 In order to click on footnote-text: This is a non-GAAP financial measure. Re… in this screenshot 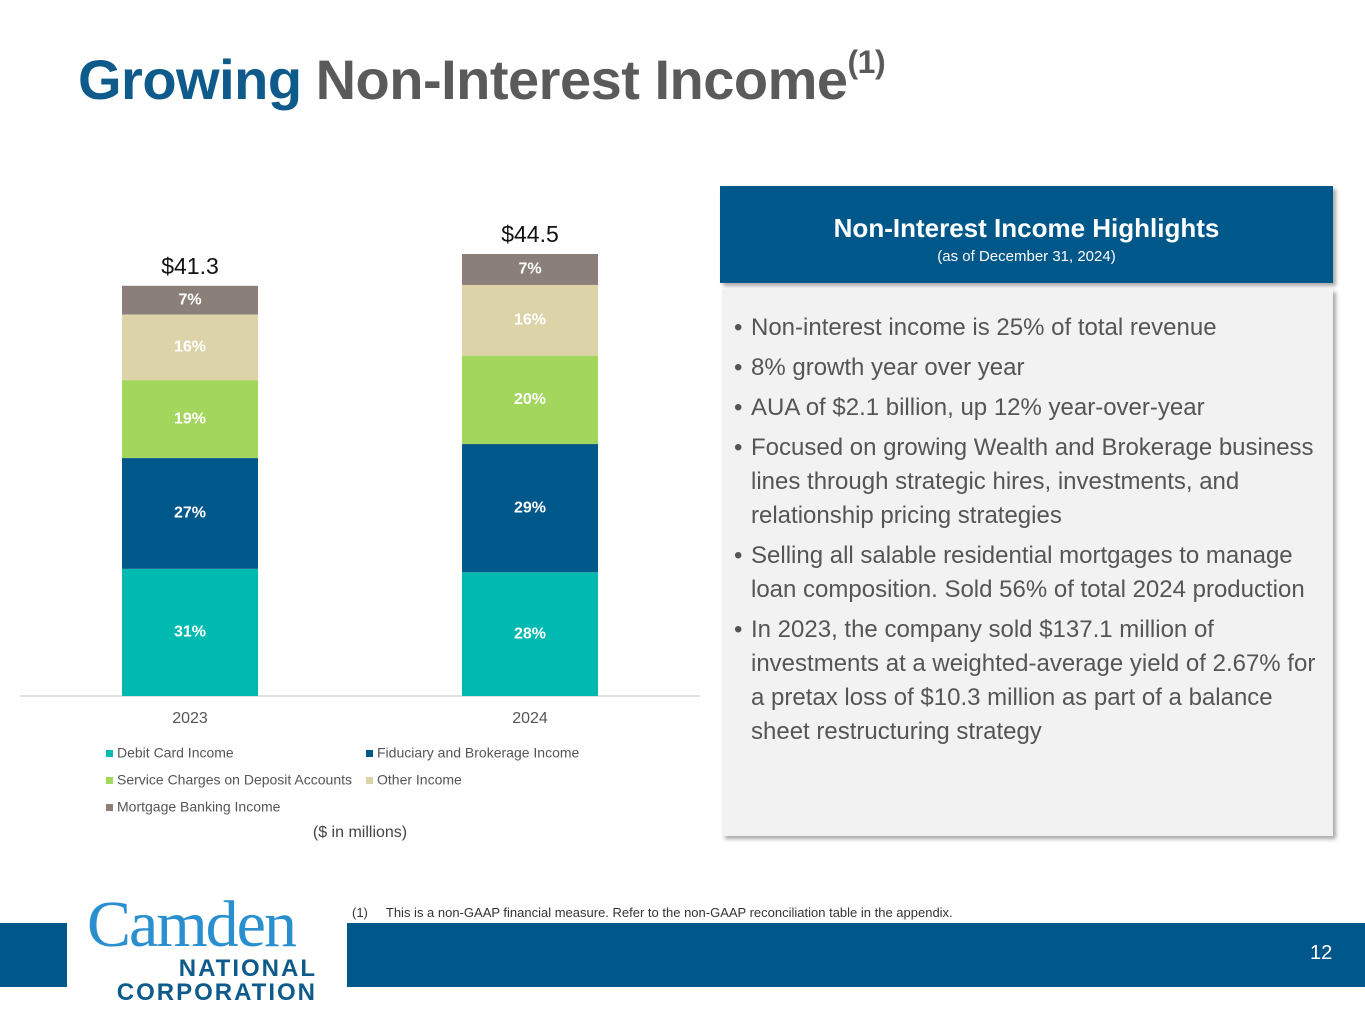, I will do `click(669, 912)`.